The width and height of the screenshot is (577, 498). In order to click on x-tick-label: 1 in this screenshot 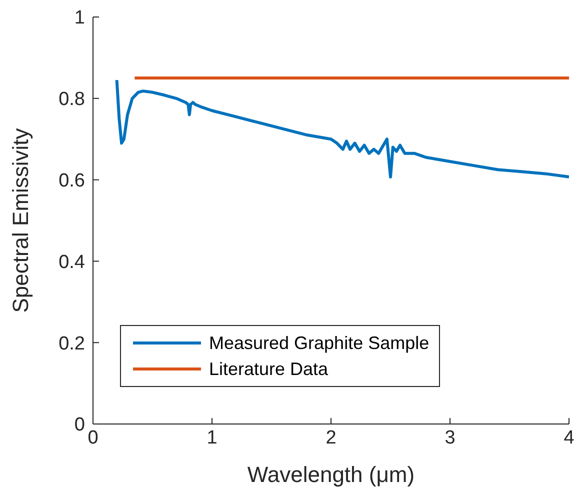, I will do `click(212, 437)`.